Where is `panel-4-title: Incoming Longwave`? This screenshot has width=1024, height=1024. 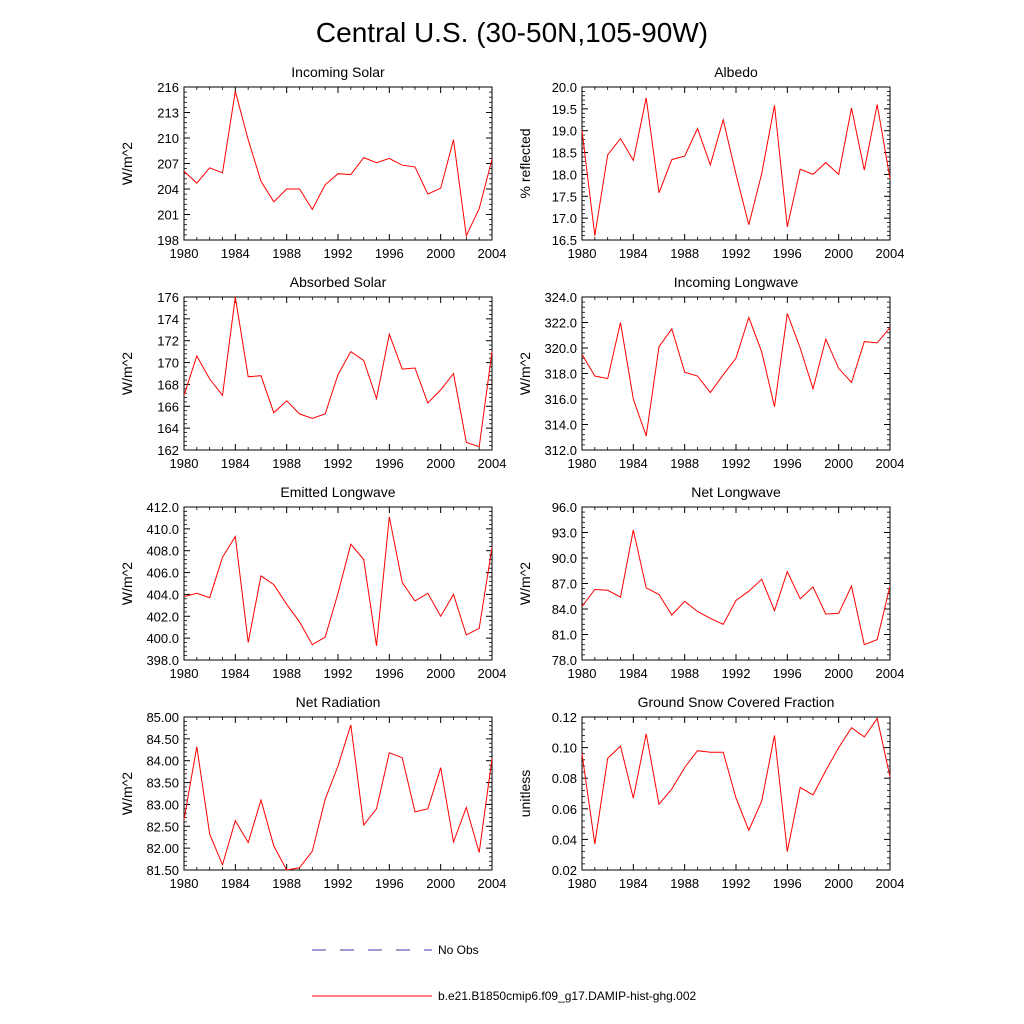
panel-4-title: Incoming Longwave is located at coordinates (736, 282).